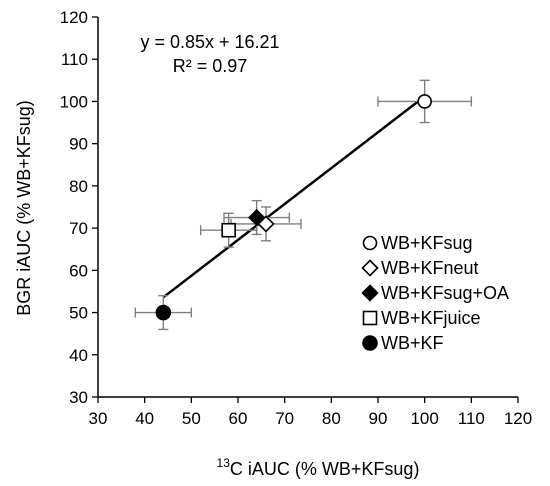 This screenshot has width=550, height=486. I want to click on x-tick-label: 110, so click(471, 418).